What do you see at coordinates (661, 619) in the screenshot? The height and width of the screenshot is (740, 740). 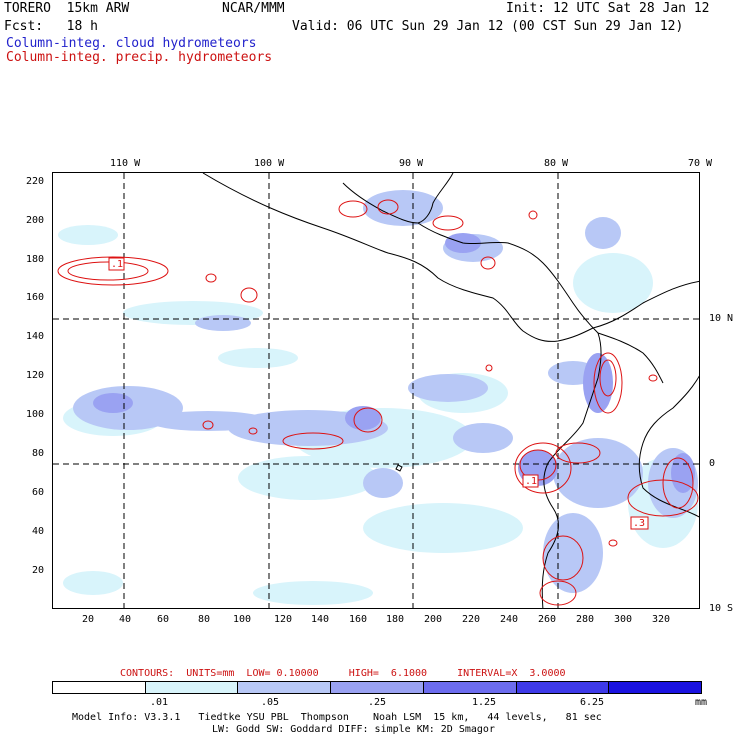 I see `x-tick: 320` at bounding box center [661, 619].